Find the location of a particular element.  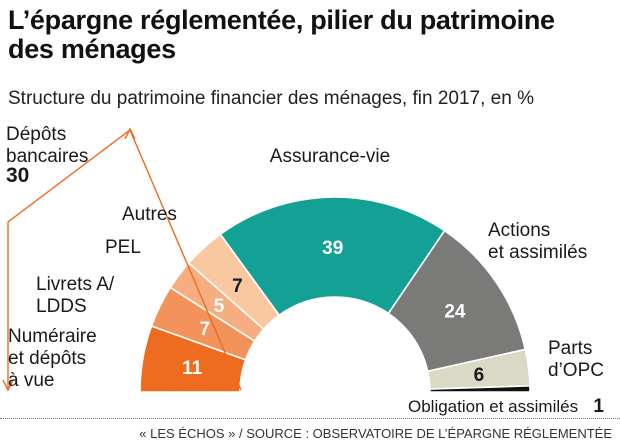

value-label-assurance-vie: 39 is located at coordinates (332, 248).